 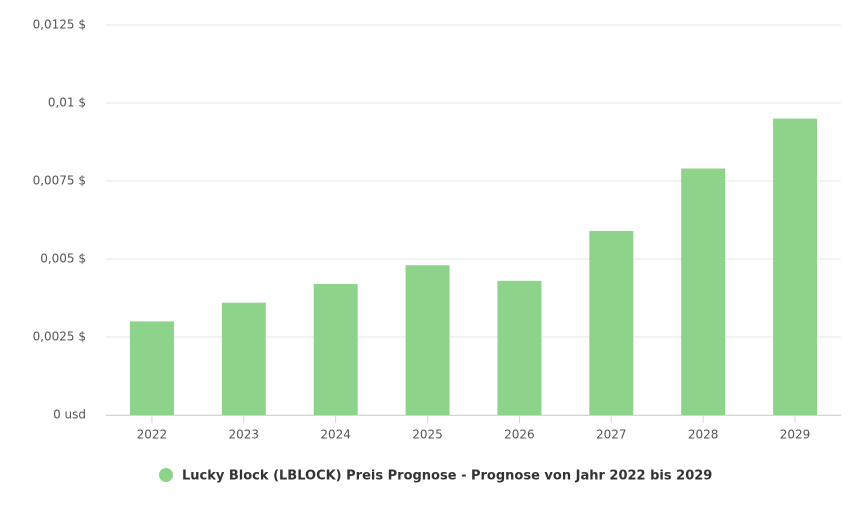 I want to click on y-tick-label: 0,0125 $, so click(x=59, y=25).